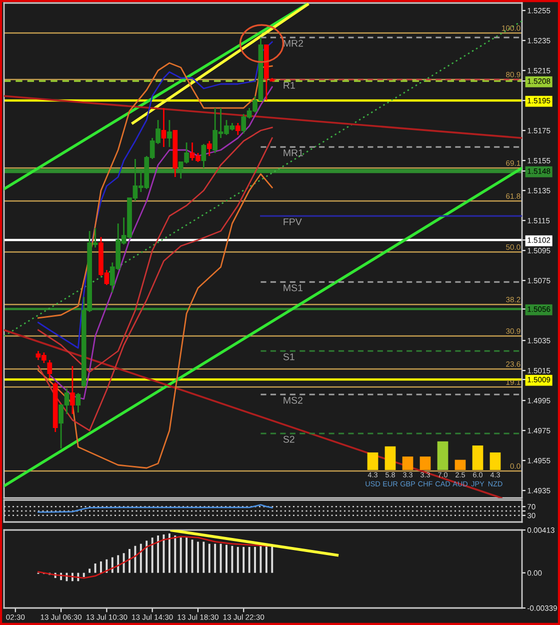  I want to click on series-label: S2, so click(288, 439).